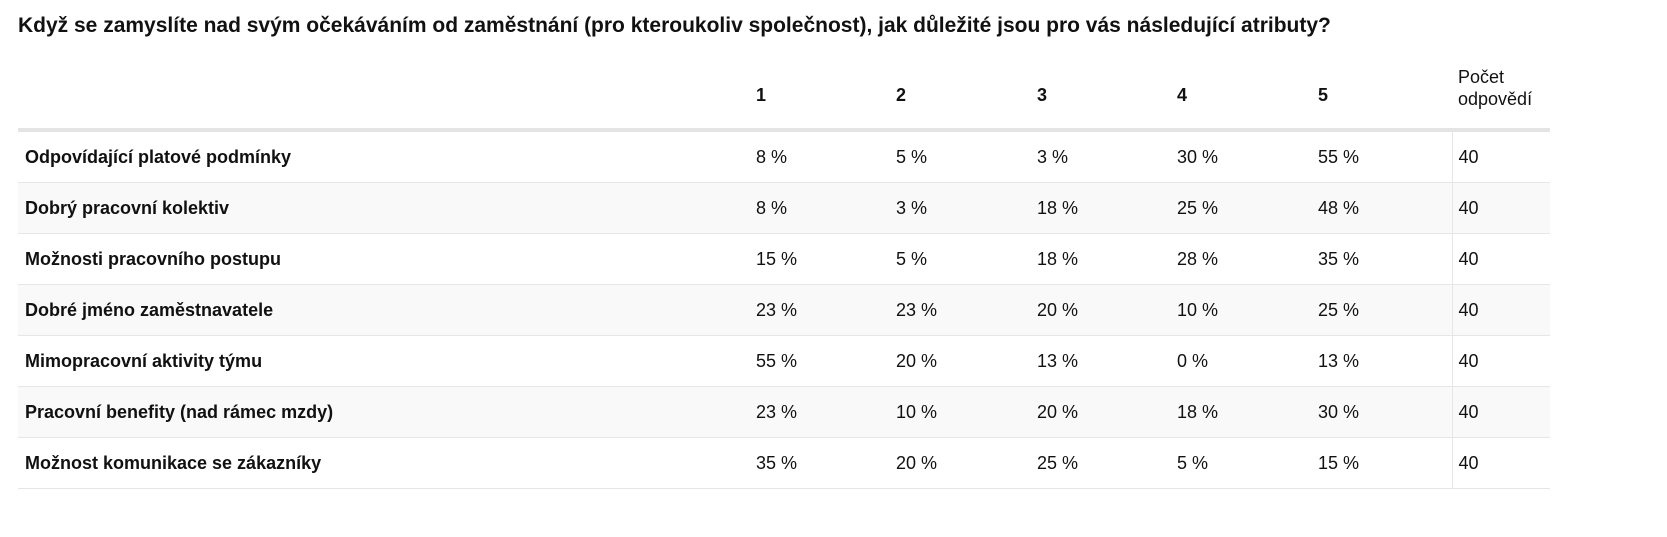 The height and width of the screenshot is (537, 1667). What do you see at coordinates (387, 361) in the screenshot?
I see `row-label: Mimopracovní aktivity týmu` at bounding box center [387, 361].